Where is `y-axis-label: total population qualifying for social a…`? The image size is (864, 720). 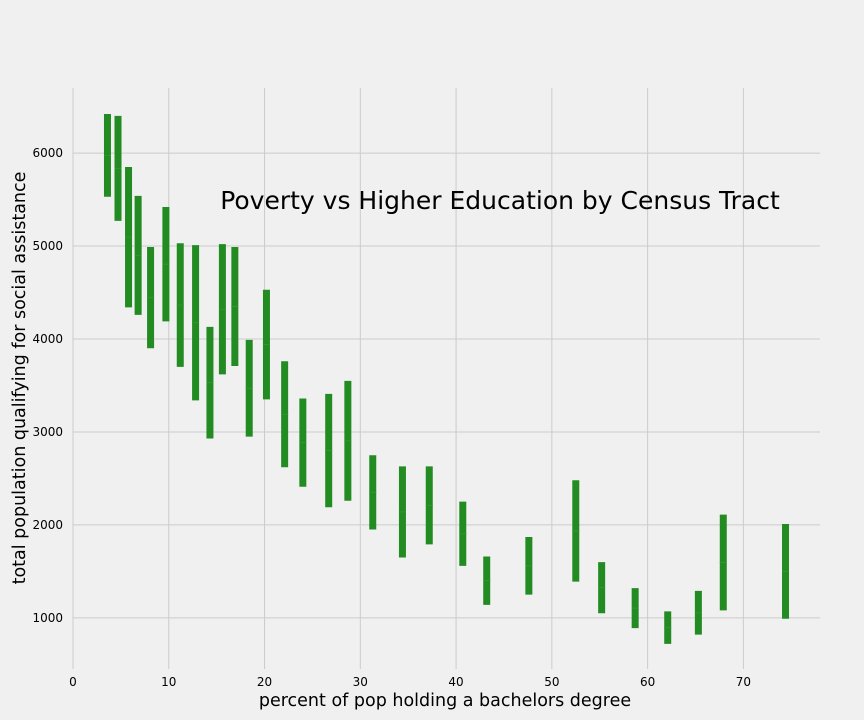 y-axis-label: total population qualifying for social a… is located at coordinates (20, 378).